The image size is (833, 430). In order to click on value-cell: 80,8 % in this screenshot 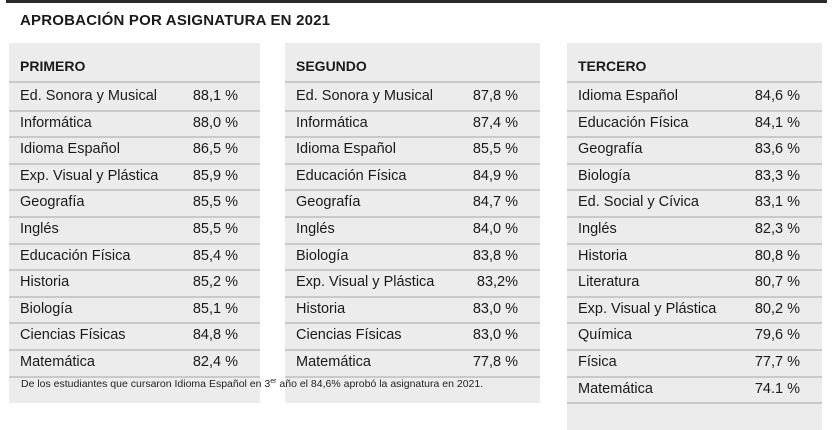, I will do `click(777, 255)`.